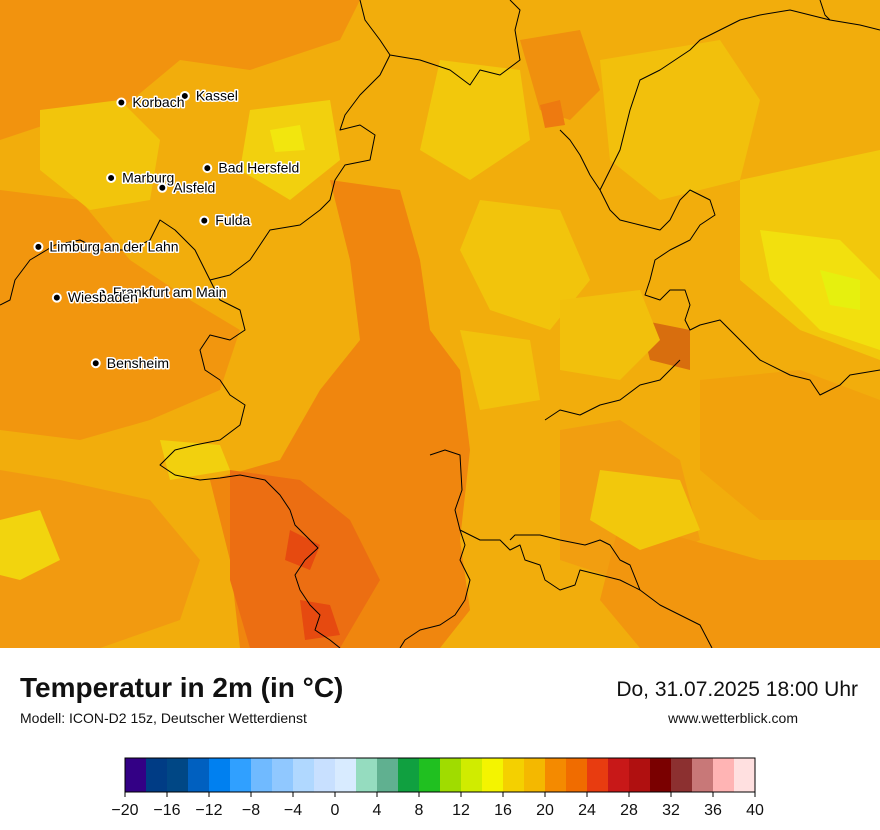 The width and height of the screenshot is (880, 830). What do you see at coordinates (182, 687) in the screenshot?
I see `map-title: Temperatur in 2m (in °C)` at bounding box center [182, 687].